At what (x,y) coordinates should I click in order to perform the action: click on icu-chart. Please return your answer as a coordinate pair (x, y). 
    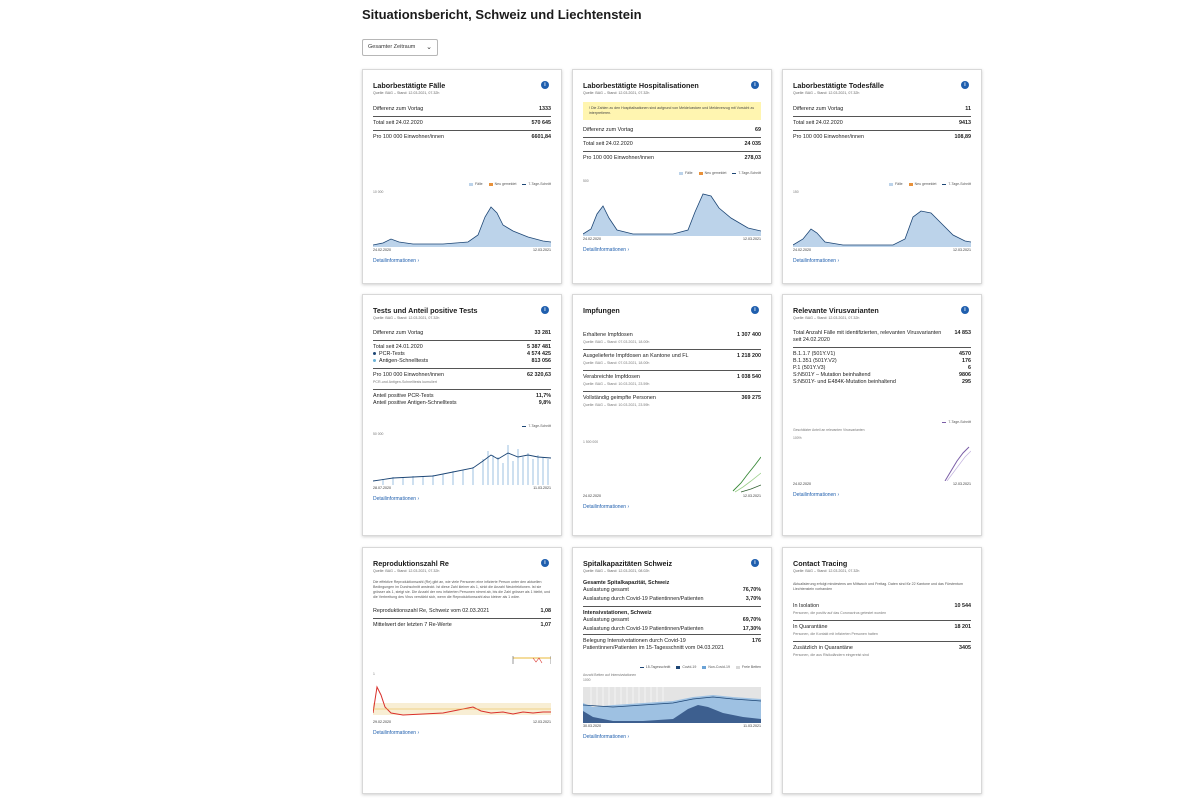
    Looking at the image, I should click on (672, 705).